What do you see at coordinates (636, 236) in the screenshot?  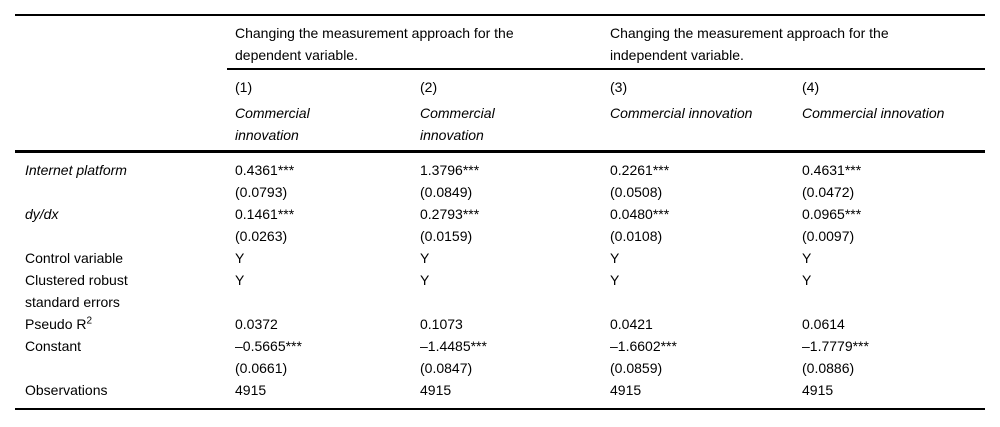 I see `cell-value: (0.0108)` at bounding box center [636, 236].